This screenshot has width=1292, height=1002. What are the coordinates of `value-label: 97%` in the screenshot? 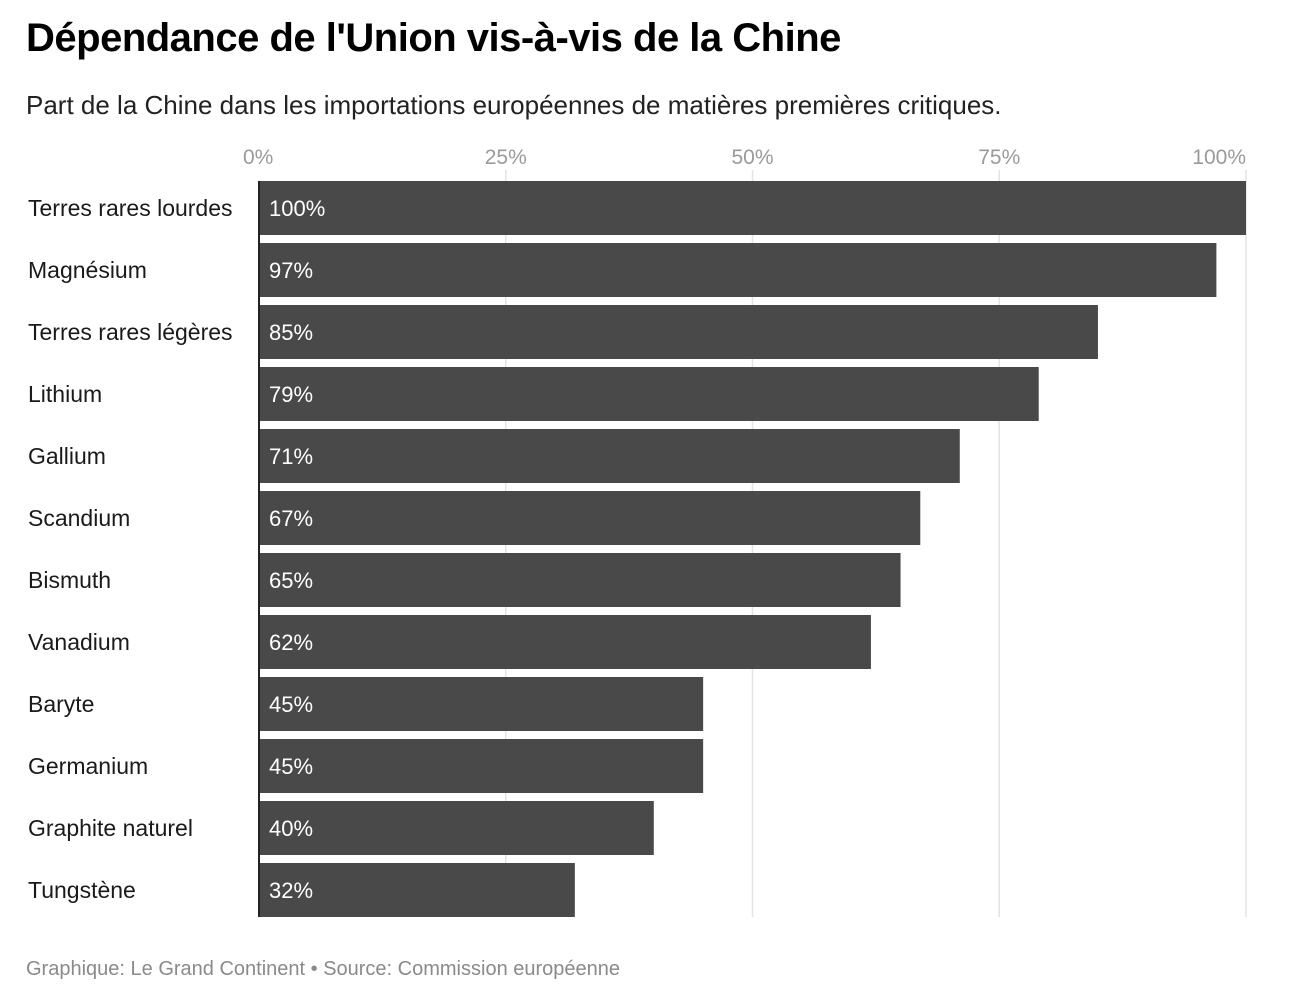 It's located at (291, 270).